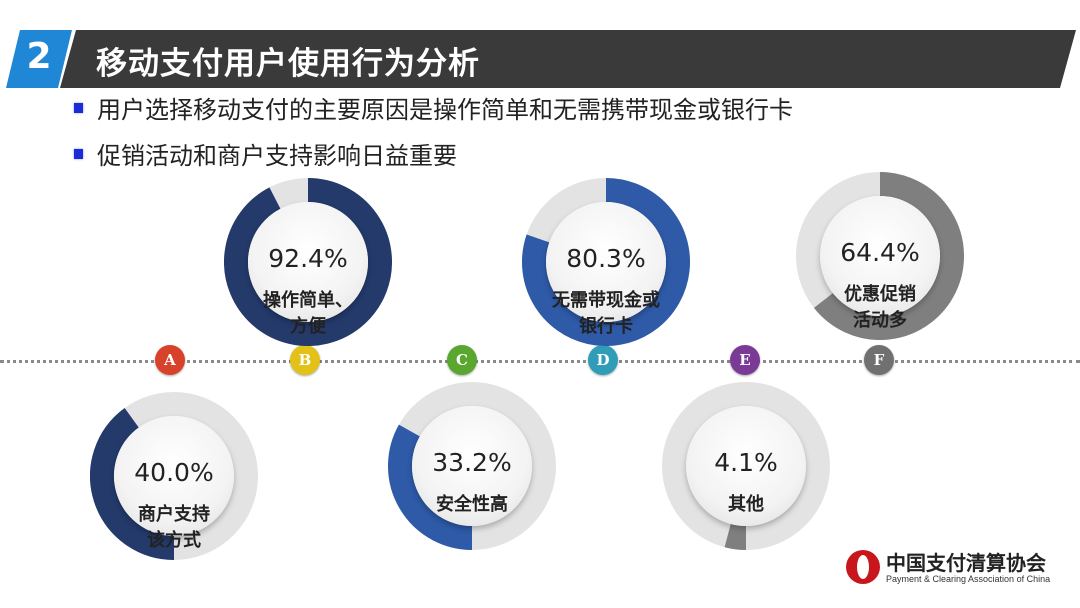 This screenshot has width=1080, height=608. I want to click on donut-label-line: 该方式, so click(174, 540).